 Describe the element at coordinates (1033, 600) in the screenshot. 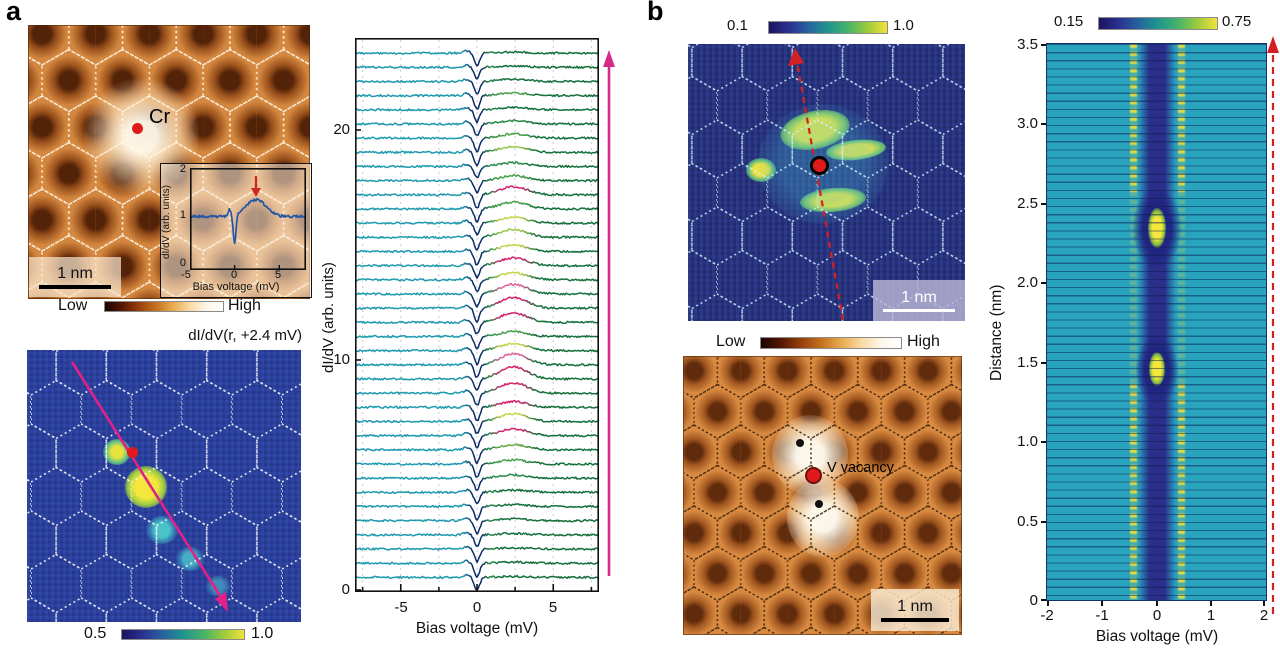

I see `heatmap-ytick-0: 0` at that location.